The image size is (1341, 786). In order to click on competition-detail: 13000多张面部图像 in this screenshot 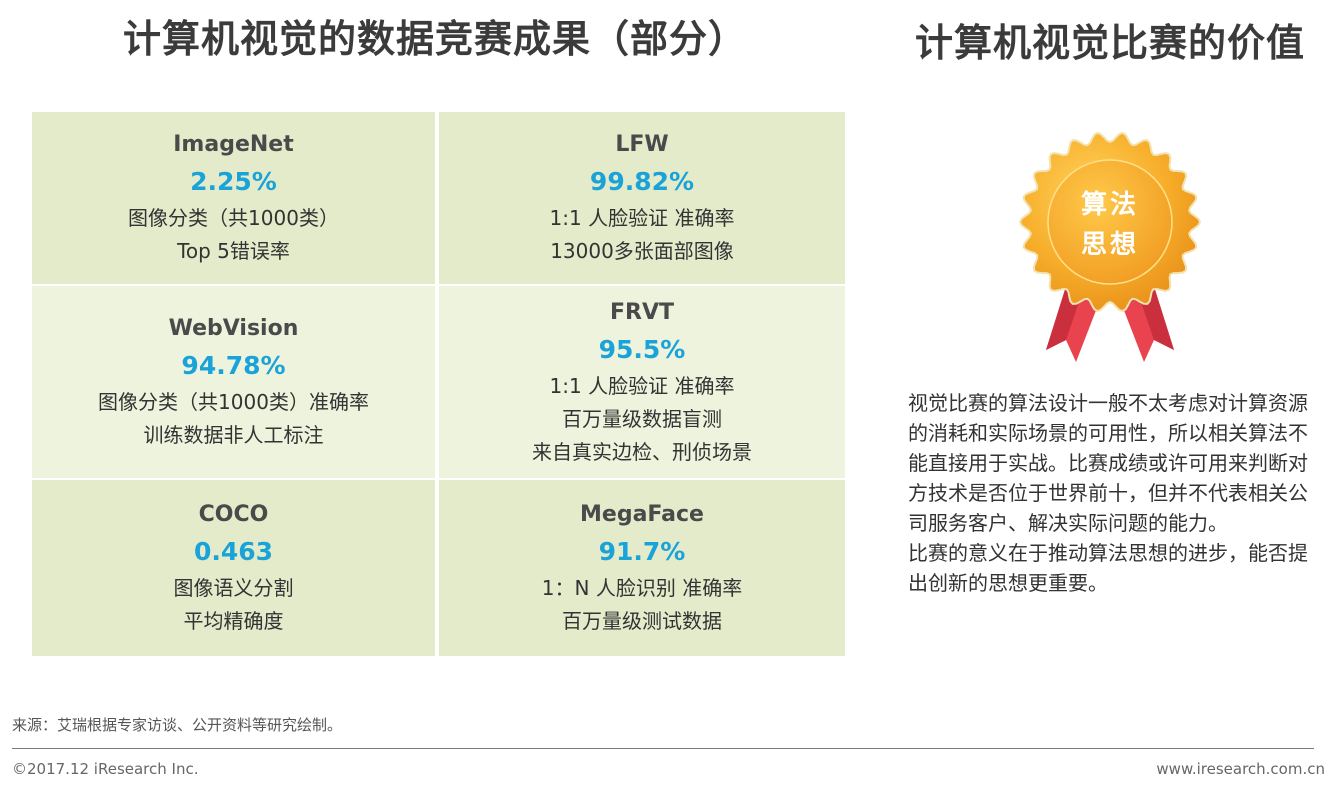, I will do `click(642, 251)`.